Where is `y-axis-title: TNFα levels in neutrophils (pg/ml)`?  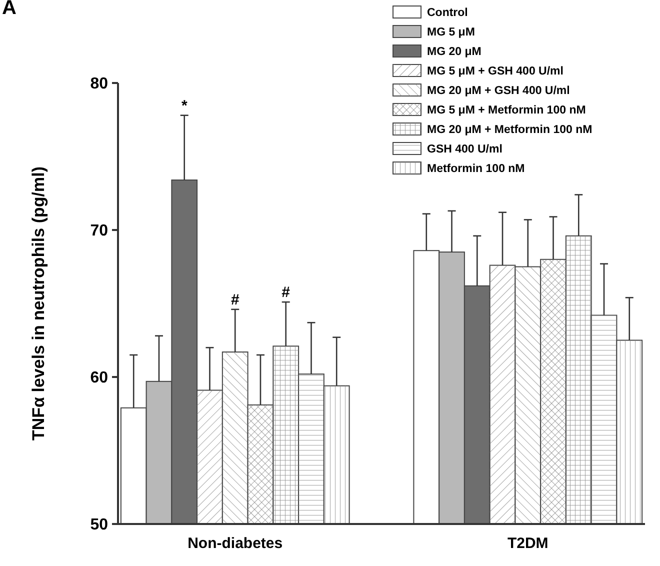 y-axis-title: TNFα levels in neutrophils (pg/ml) is located at coordinates (38, 303).